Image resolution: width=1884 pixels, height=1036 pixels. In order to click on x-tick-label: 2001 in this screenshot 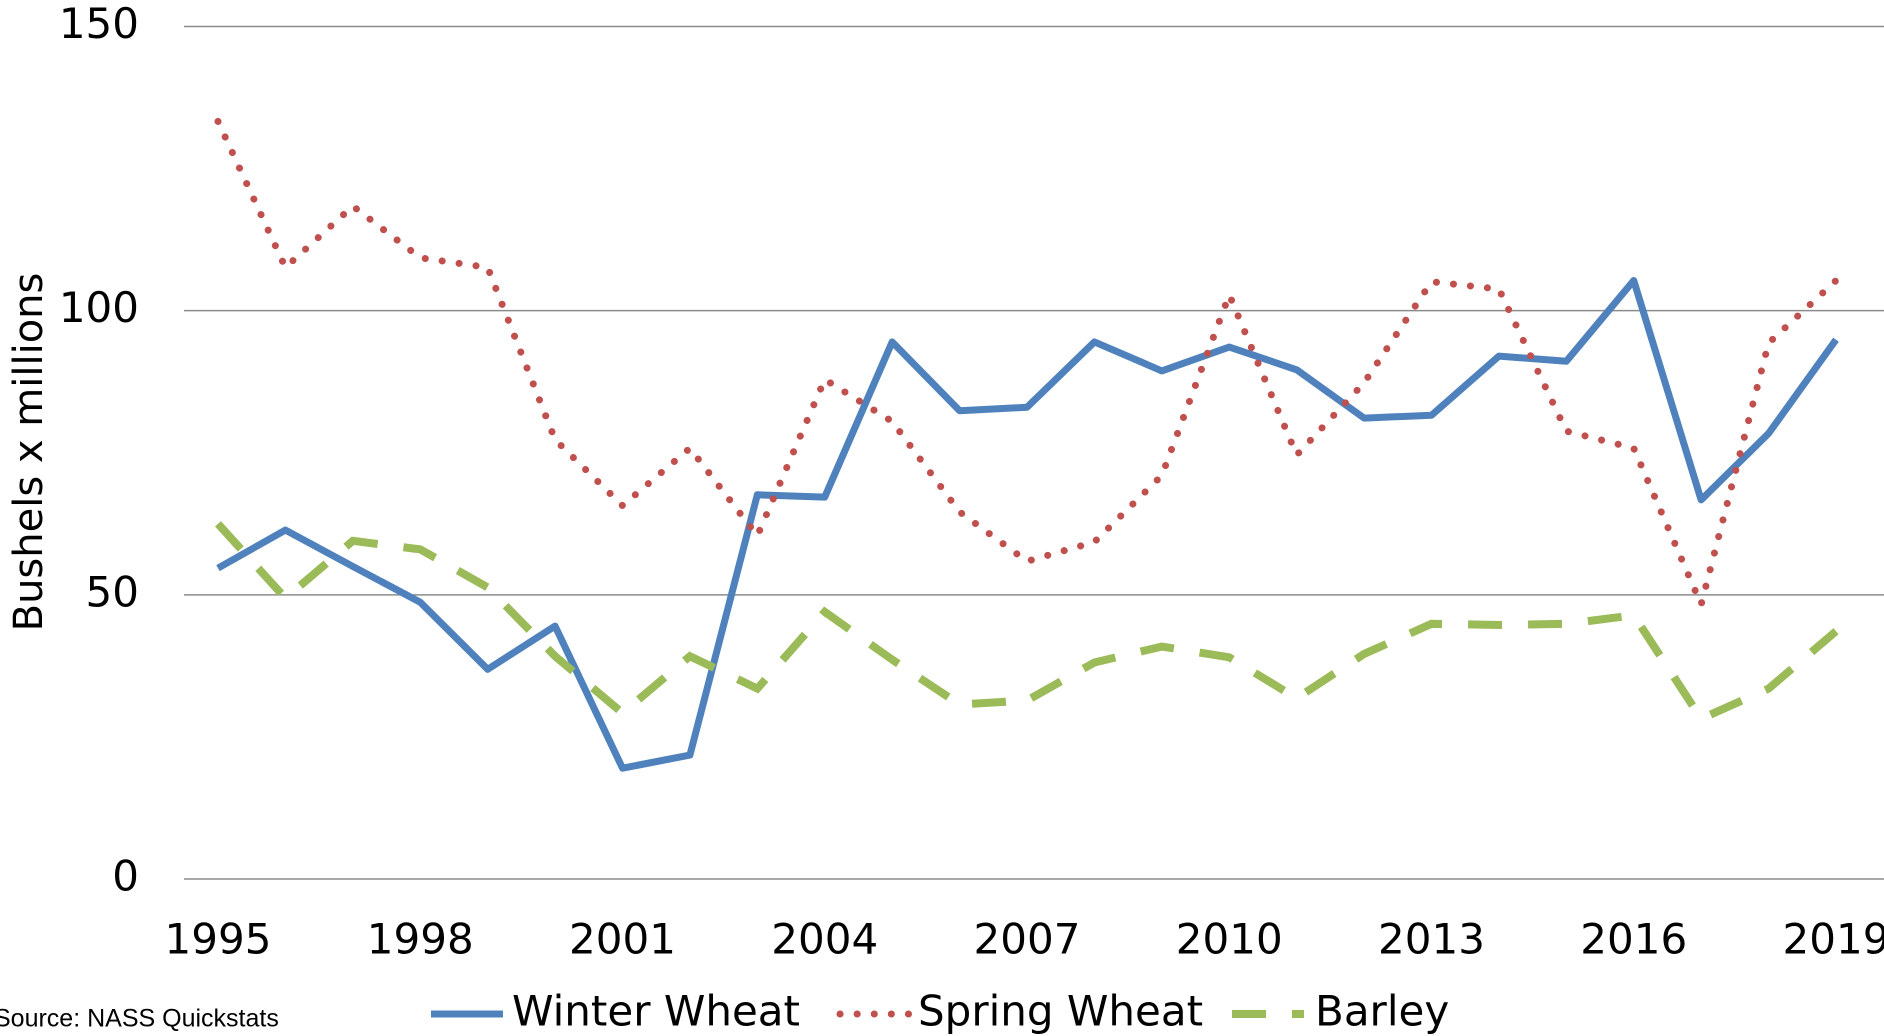, I will do `click(622, 939)`.